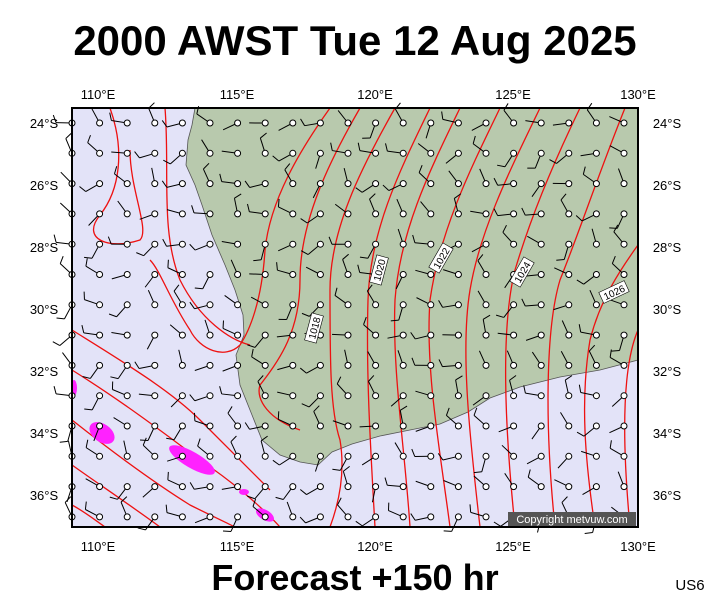  I want to click on y-axis-label: 36°S, so click(44, 495).